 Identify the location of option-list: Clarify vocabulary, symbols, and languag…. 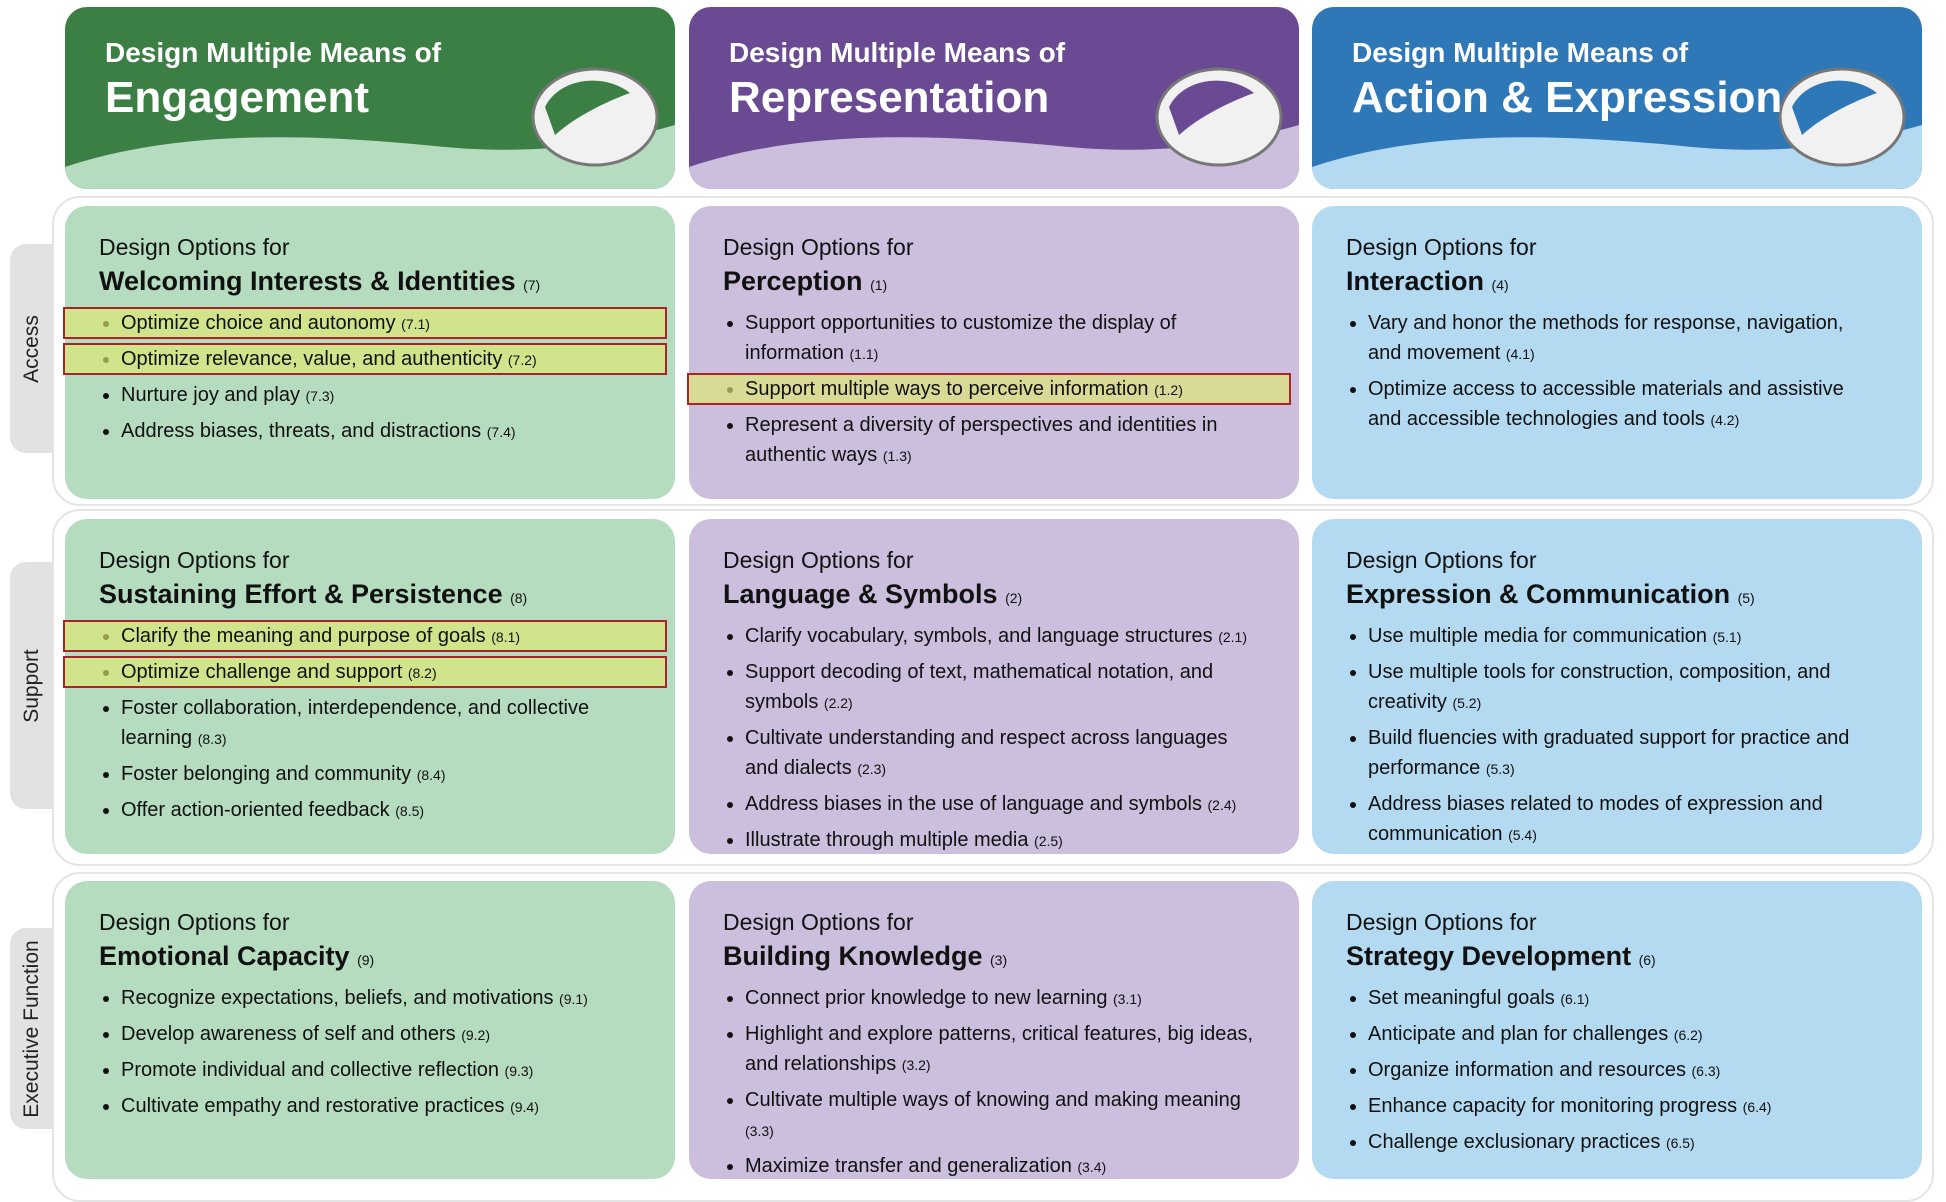
(989, 738).